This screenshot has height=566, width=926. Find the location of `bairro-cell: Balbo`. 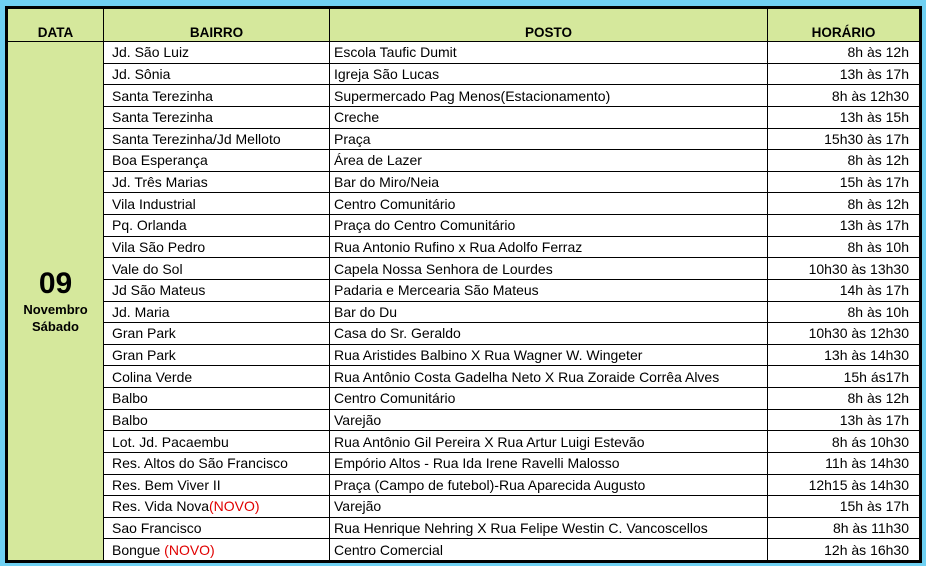

bairro-cell: Balbo is located at coordinates (216, 398).